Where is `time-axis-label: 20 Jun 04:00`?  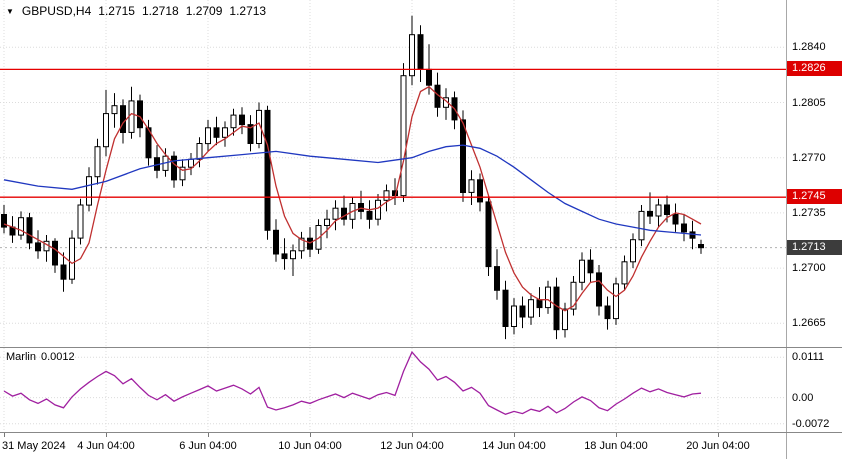 time-axis-label: 20 Jun 04:00 is located at coordinates (718, 446).